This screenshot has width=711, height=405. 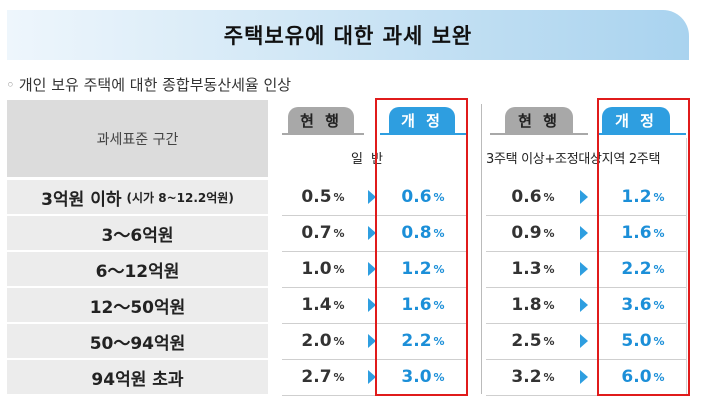 I want to click on rate-number: 0.9, so click(x=526, y=233).